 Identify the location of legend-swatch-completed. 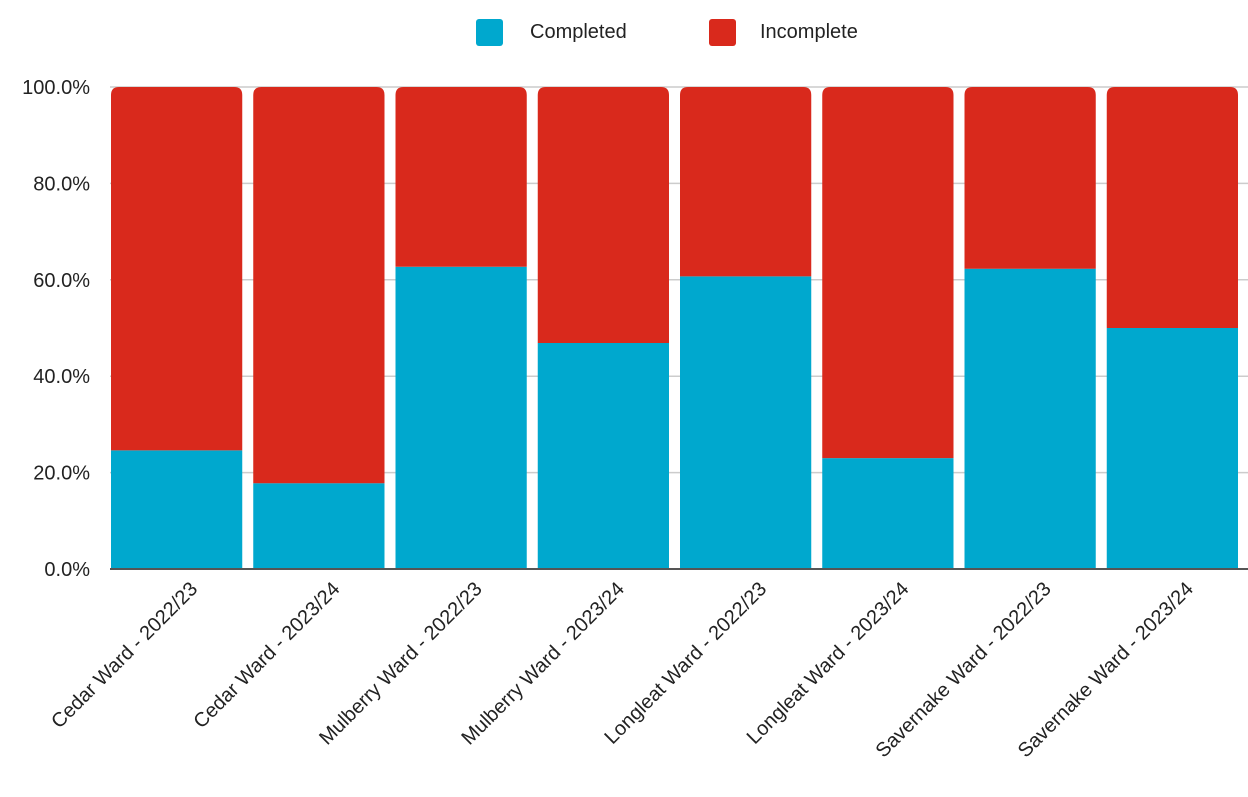
(489, 32).